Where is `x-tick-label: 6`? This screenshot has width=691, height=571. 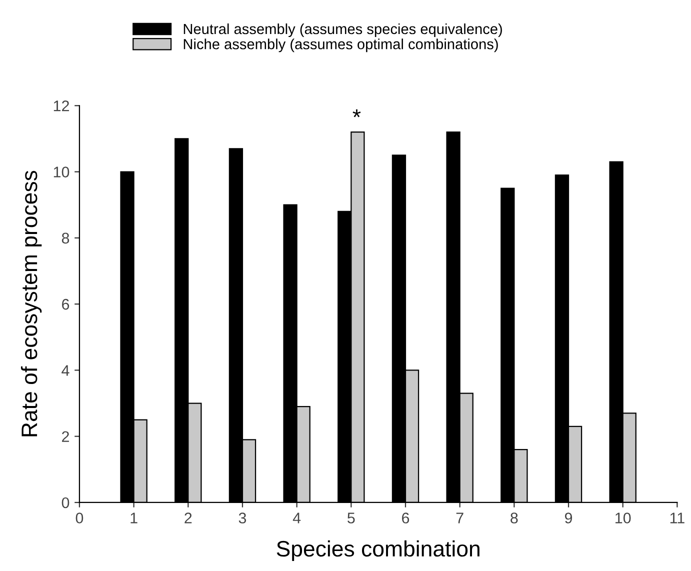
x-tick-label: 6 is located at coordinates (406, 518).